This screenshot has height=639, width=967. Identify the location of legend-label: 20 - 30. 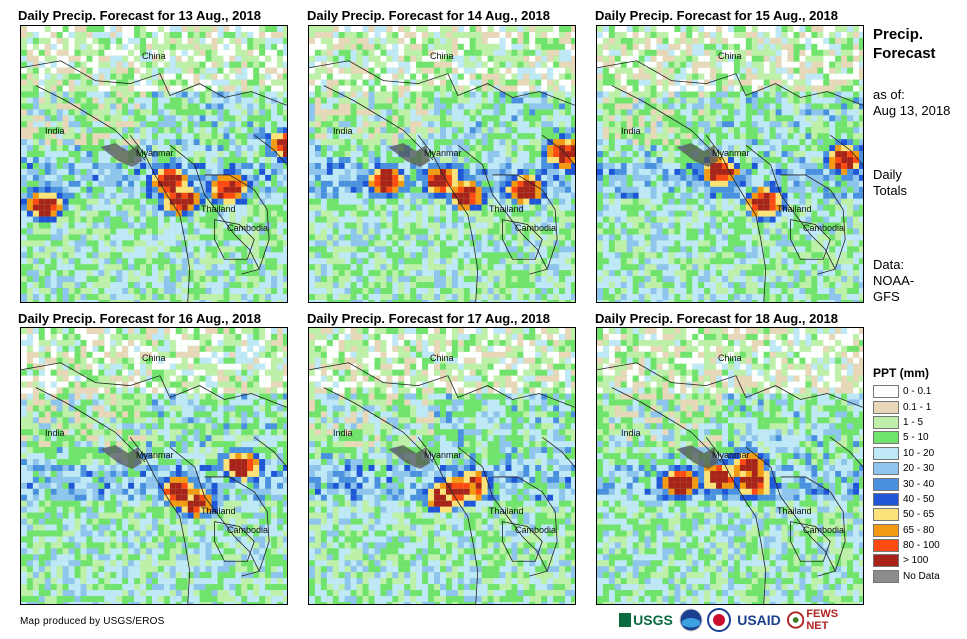
(919, 469).